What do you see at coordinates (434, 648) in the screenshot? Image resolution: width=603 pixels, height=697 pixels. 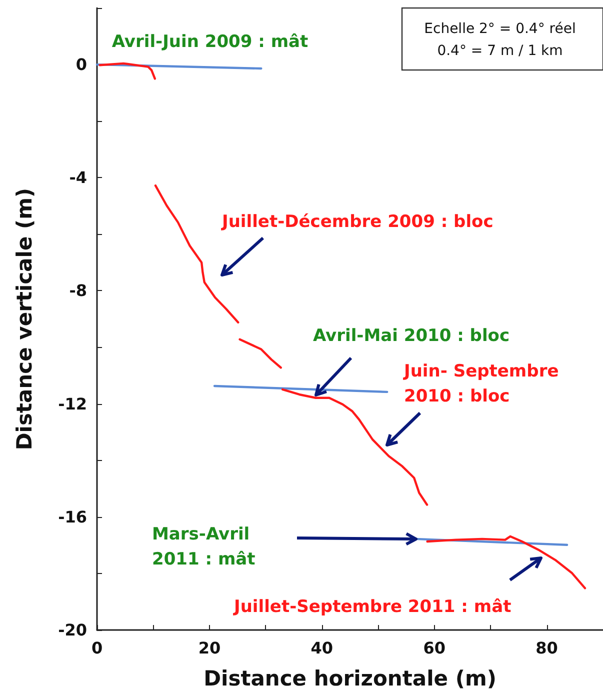 I see `x-tick-label: 60` at bounding box center [434, 648].